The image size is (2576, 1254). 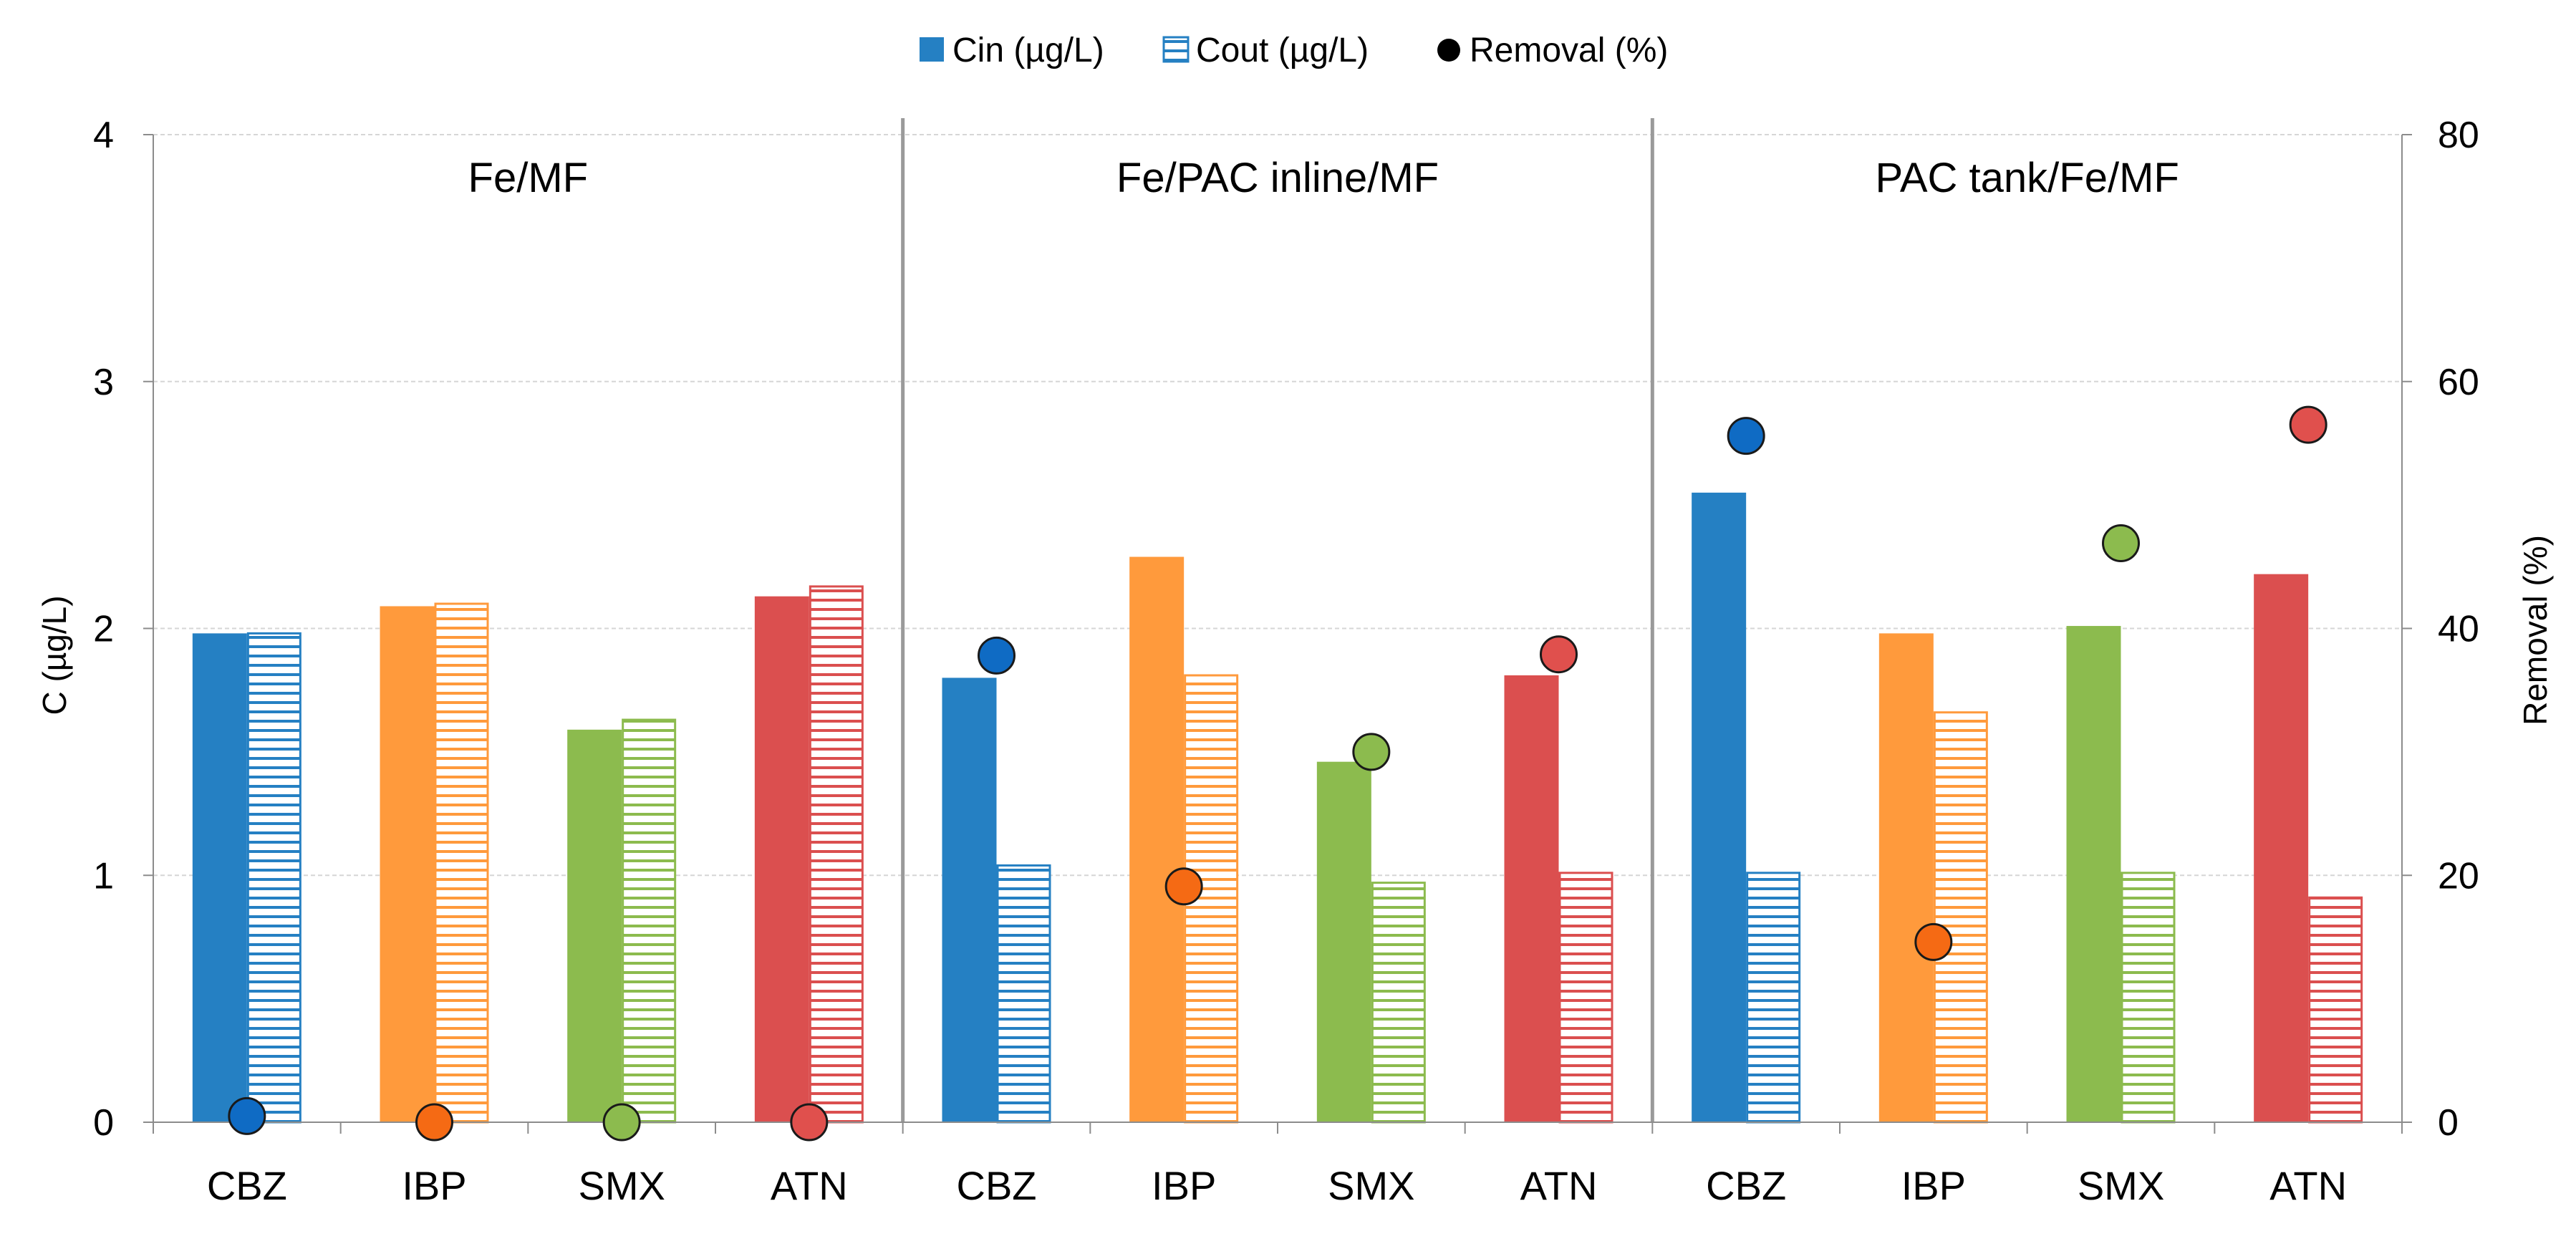 I want to click on y-tick-label: 3, so click(x=103, y=382).